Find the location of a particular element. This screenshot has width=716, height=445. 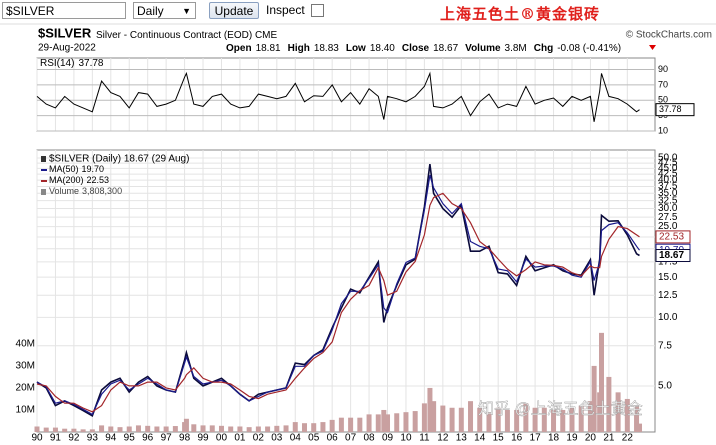

legend-name: MA(50) is located at coordinates (64, 169).